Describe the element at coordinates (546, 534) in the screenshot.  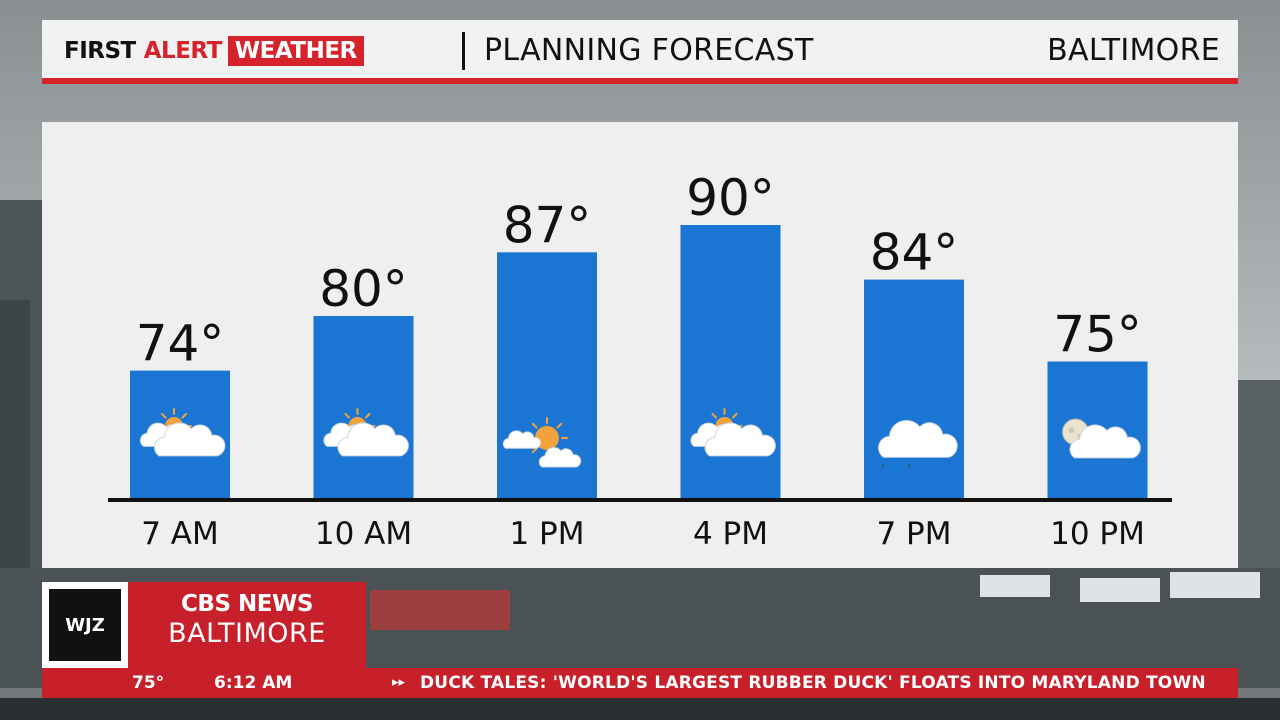
I see `category-label-2: 1 PM` at that location.